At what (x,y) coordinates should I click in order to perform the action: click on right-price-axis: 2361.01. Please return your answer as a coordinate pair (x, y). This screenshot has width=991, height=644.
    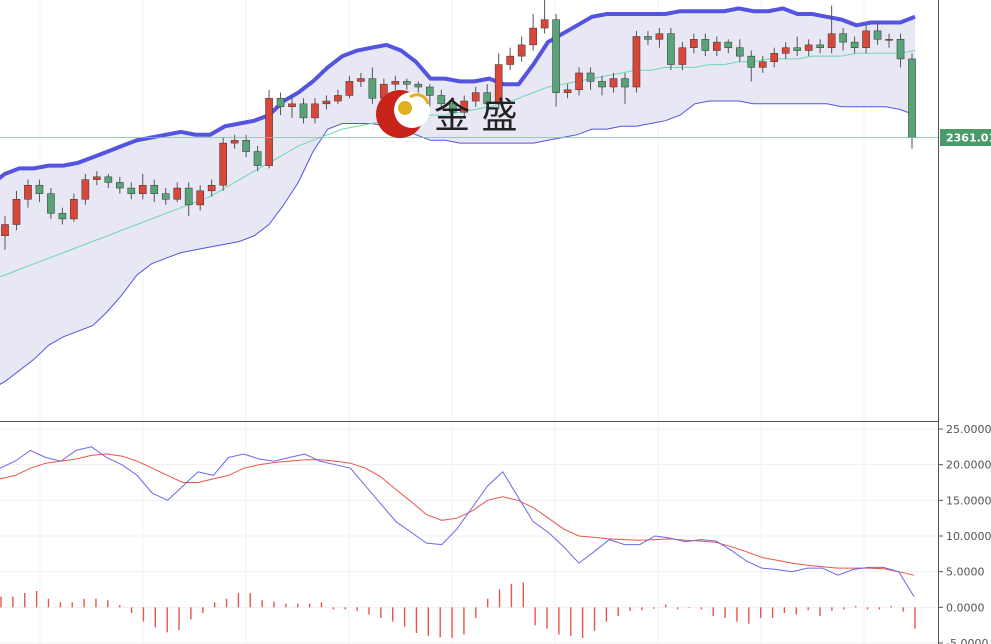
    Looking at the image, I should click on (964, 322).